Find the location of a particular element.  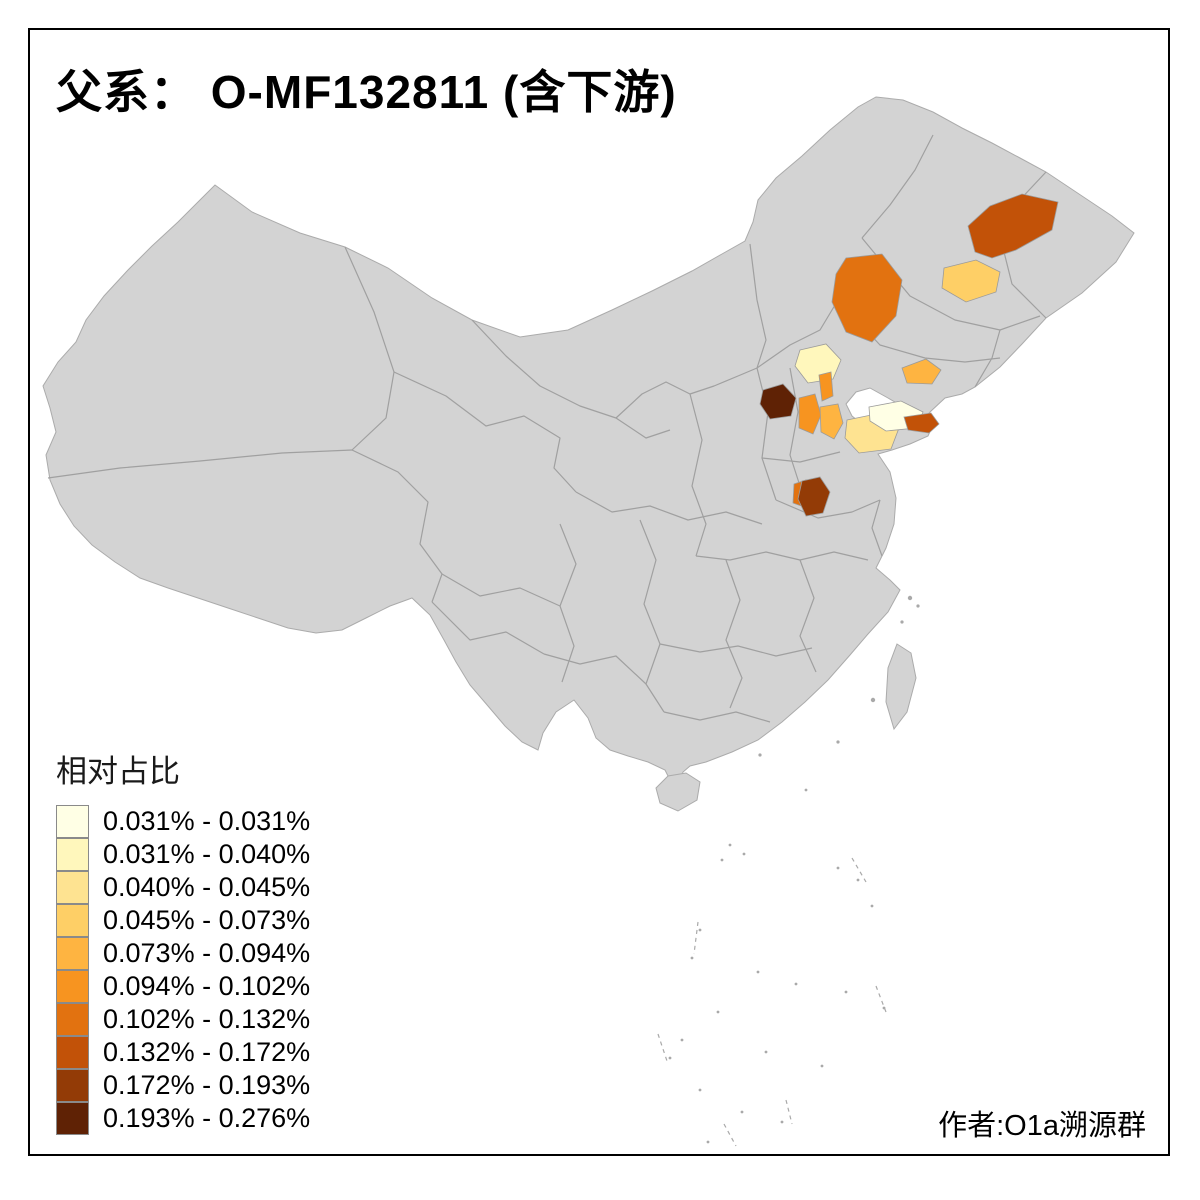

taiwan-island is located at coordinates (901, 687).